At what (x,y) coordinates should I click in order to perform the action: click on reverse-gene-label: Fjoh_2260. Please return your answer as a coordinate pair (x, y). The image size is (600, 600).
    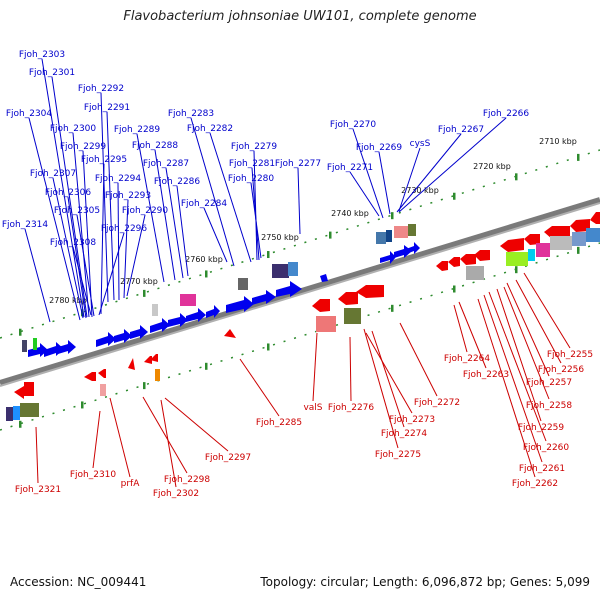
    Looking at the image, I should click on (546, 448).